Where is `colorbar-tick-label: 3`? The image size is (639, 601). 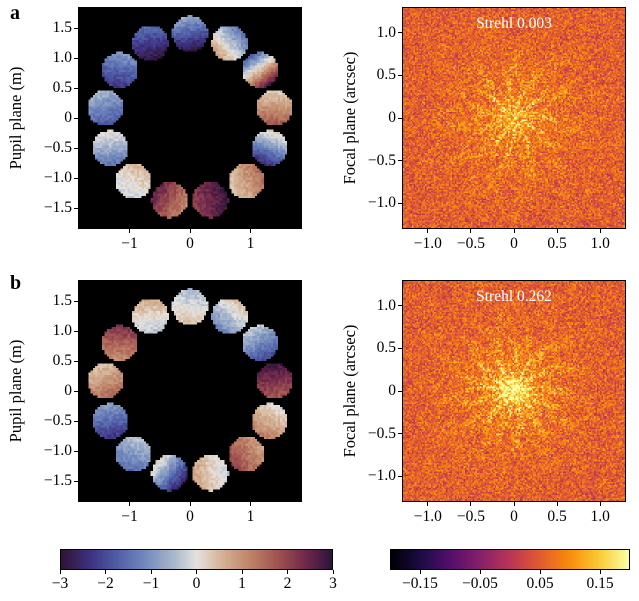
colorbar-tick-label: 3 is located at coordinates (333, 583).